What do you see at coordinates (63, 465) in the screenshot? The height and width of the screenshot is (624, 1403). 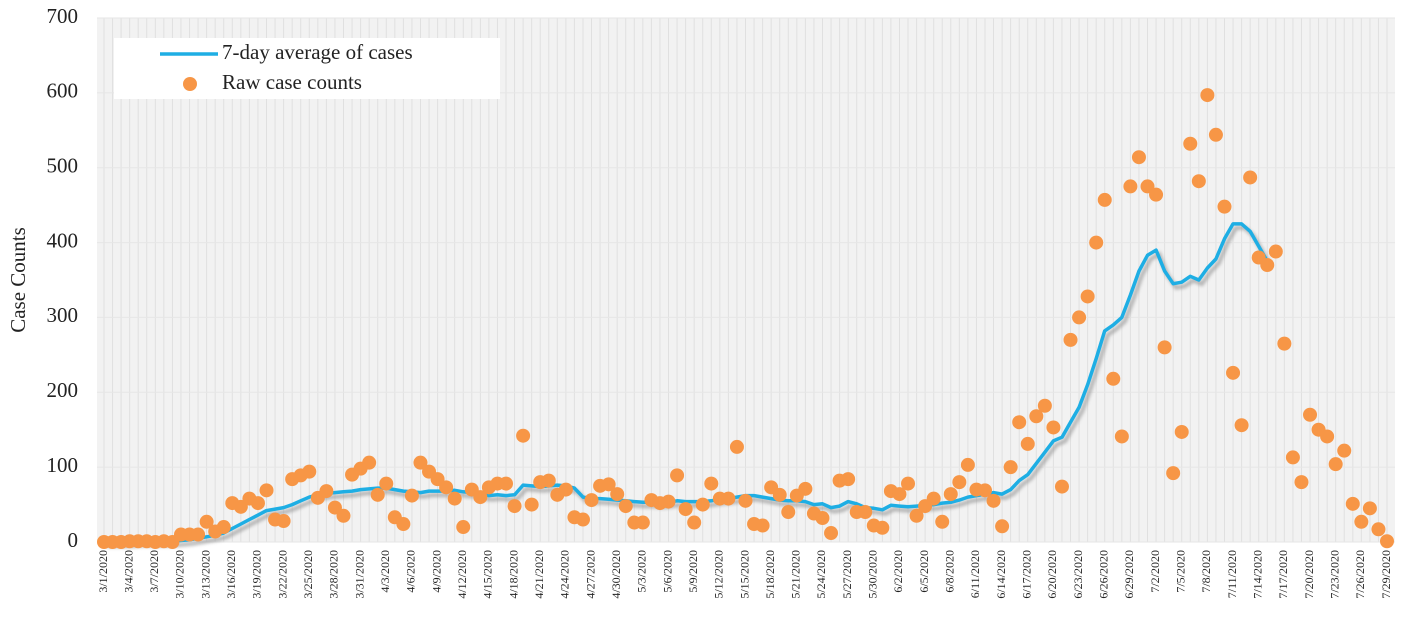 I see `y-tick-label: 100` at bounding box center [63, 465].